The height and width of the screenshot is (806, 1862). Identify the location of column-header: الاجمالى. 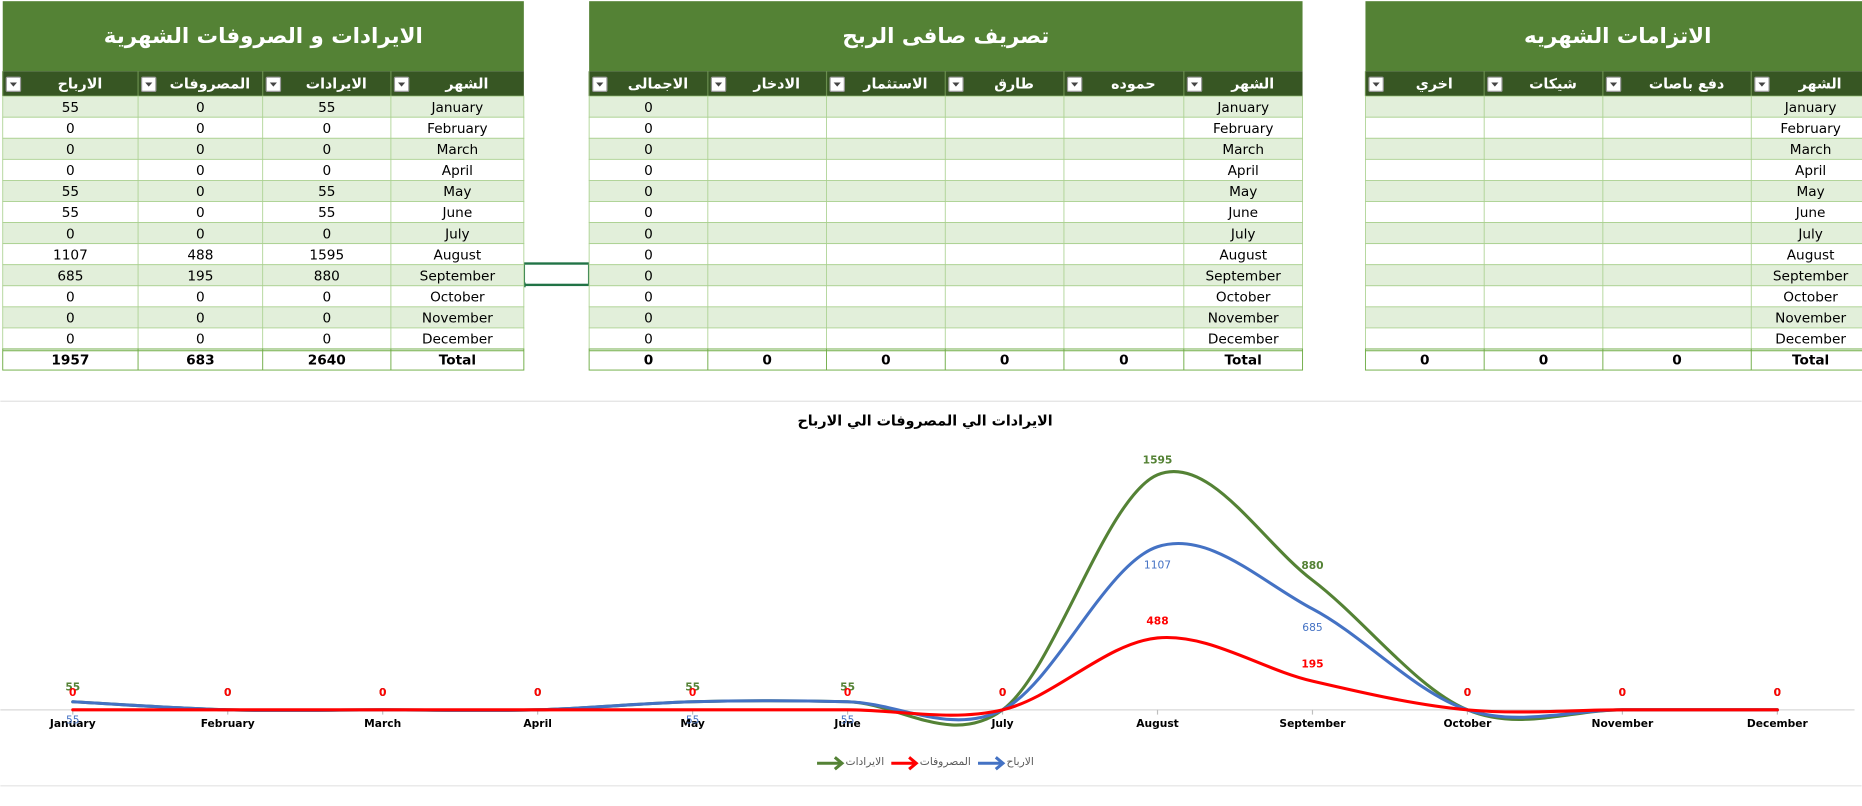
(658, 84).